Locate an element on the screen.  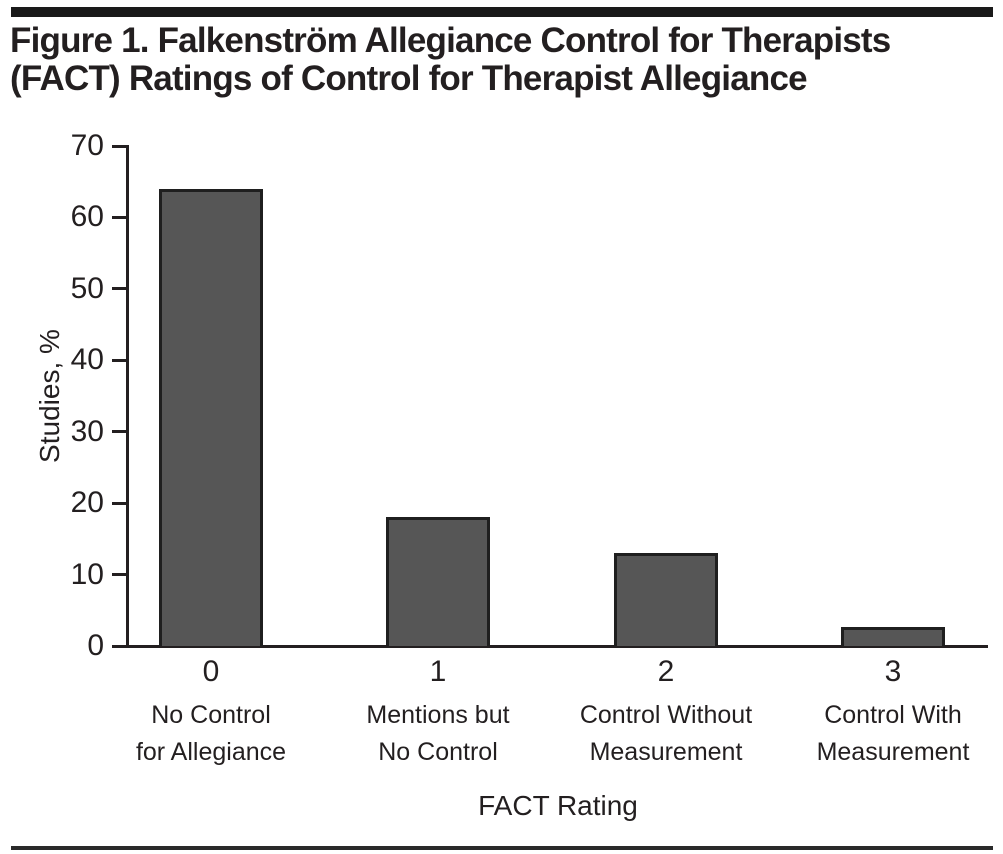
category-label-1: Mentions but No Control is located at coordinates (438, 734).